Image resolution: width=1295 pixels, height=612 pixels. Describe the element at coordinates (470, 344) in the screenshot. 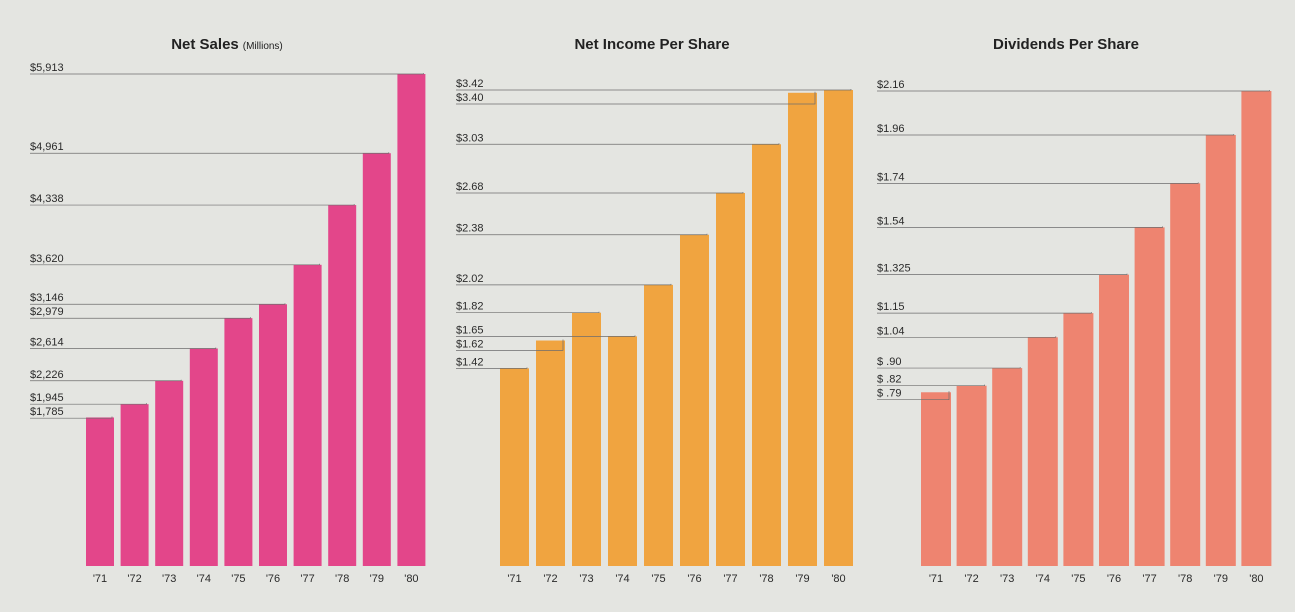

I see `value-label: $1.62` at that location.